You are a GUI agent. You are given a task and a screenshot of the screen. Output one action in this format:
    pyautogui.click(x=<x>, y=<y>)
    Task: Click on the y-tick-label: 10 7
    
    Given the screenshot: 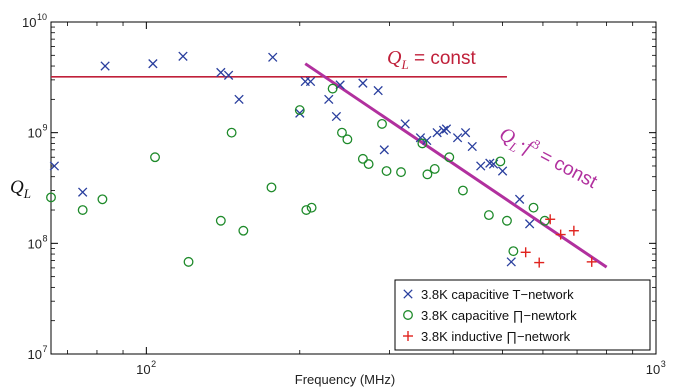 What is the action you would take?
    pyautogui.click(x=38, y=353)
    